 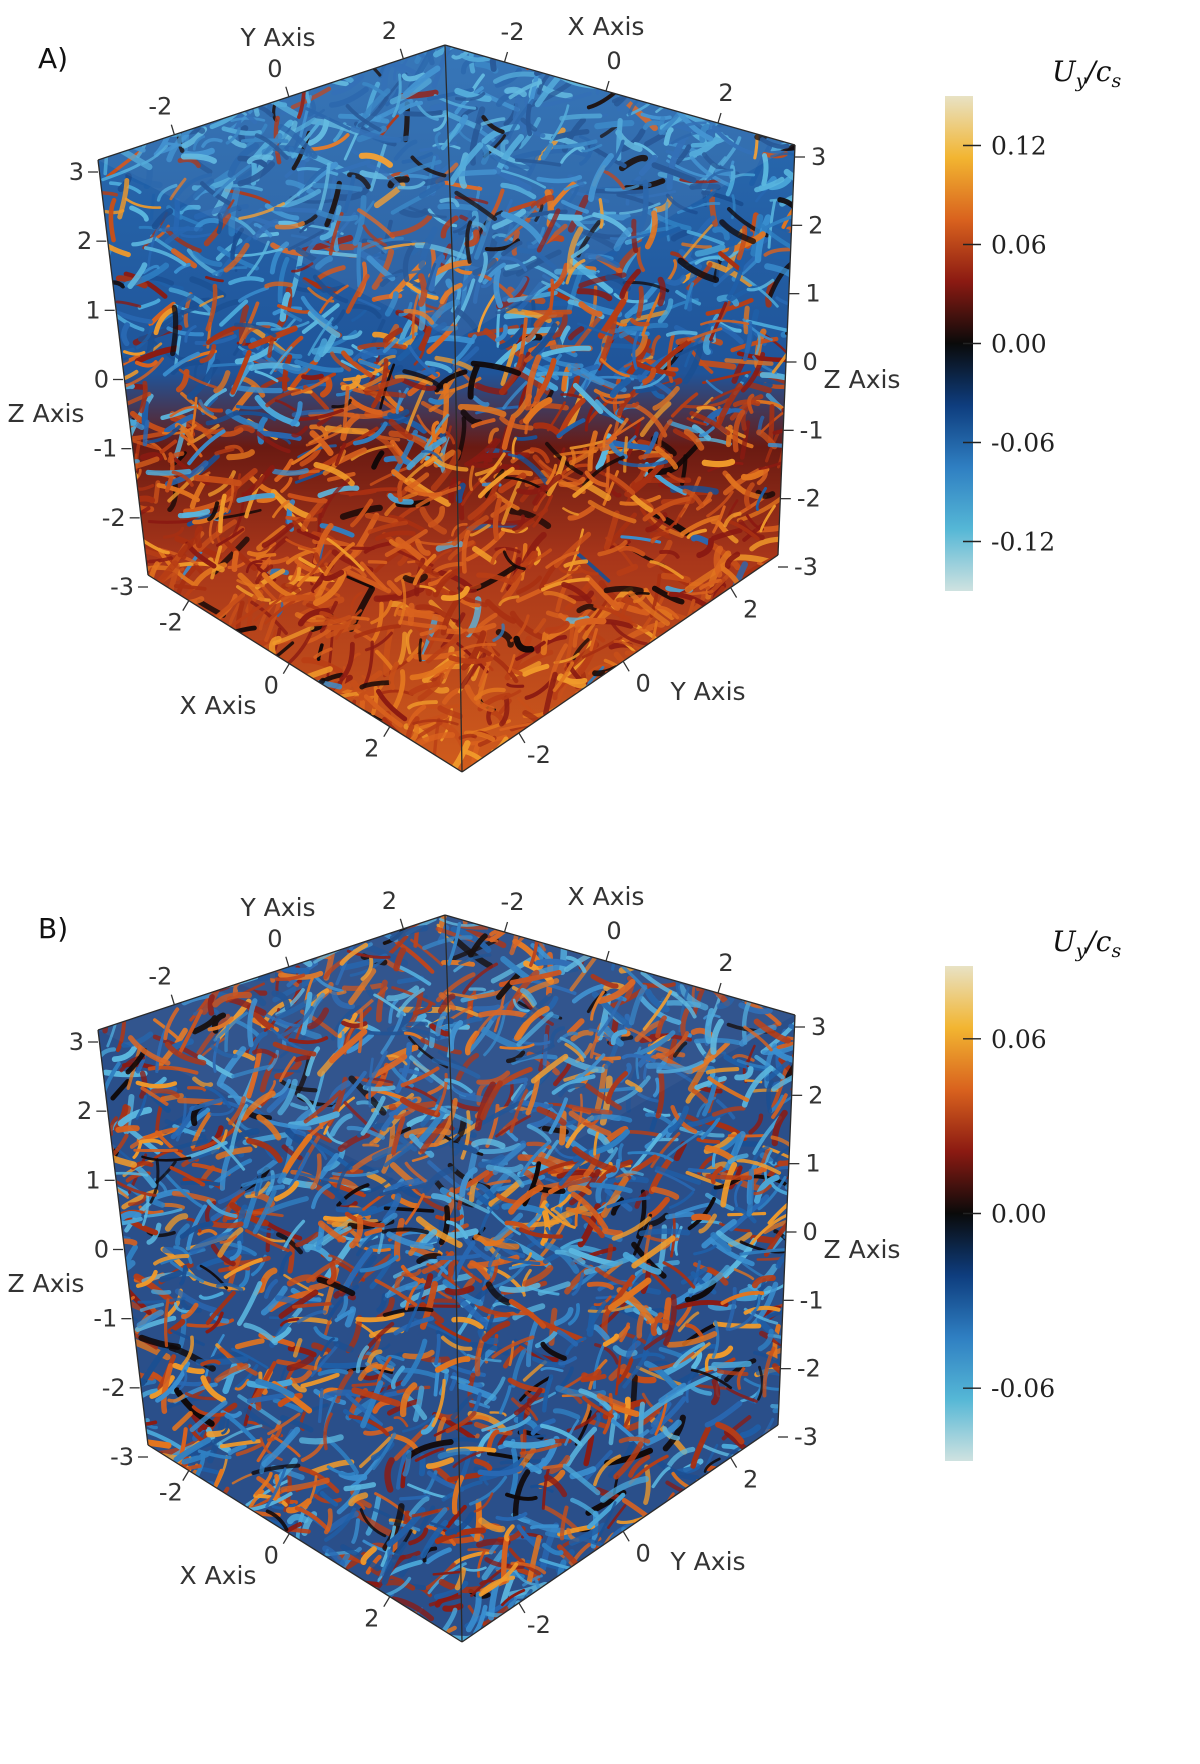 I want to click on panel-label: B), so click(x=53, y=928).